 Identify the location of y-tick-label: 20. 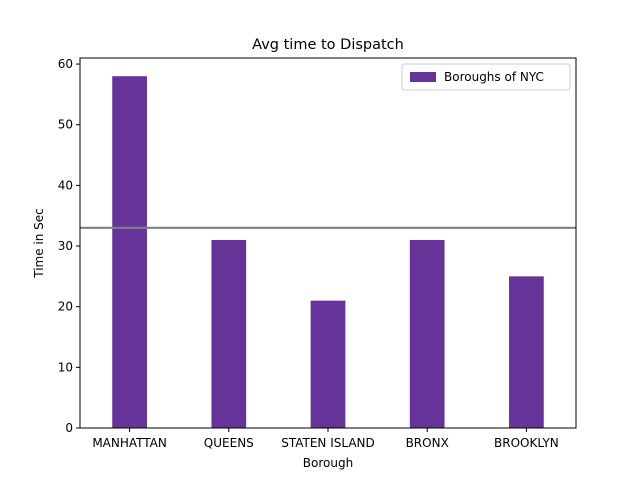
(65, 307).